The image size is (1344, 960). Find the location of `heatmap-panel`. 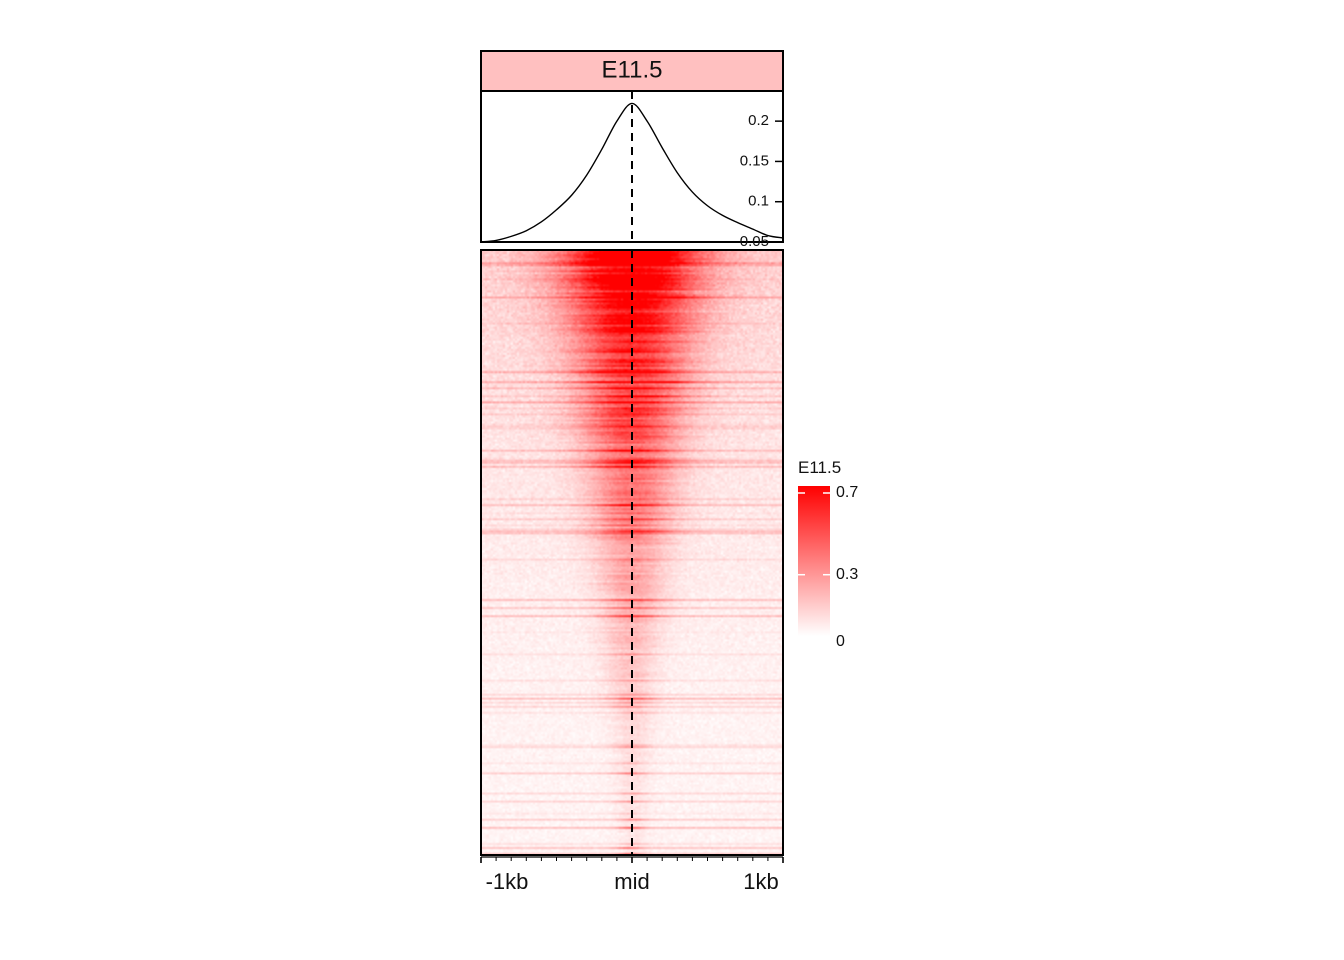

heatmap-panel is located at coordinates (632, 552).